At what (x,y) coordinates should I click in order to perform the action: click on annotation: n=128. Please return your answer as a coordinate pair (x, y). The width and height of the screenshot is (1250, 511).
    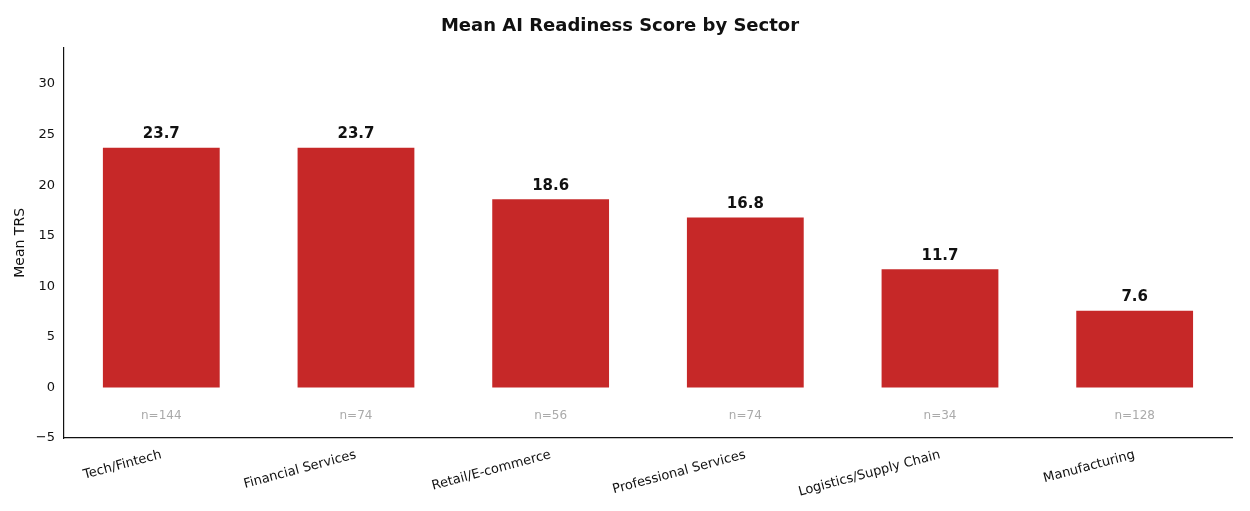
    Looking at the image, I should click on (1134, 414).